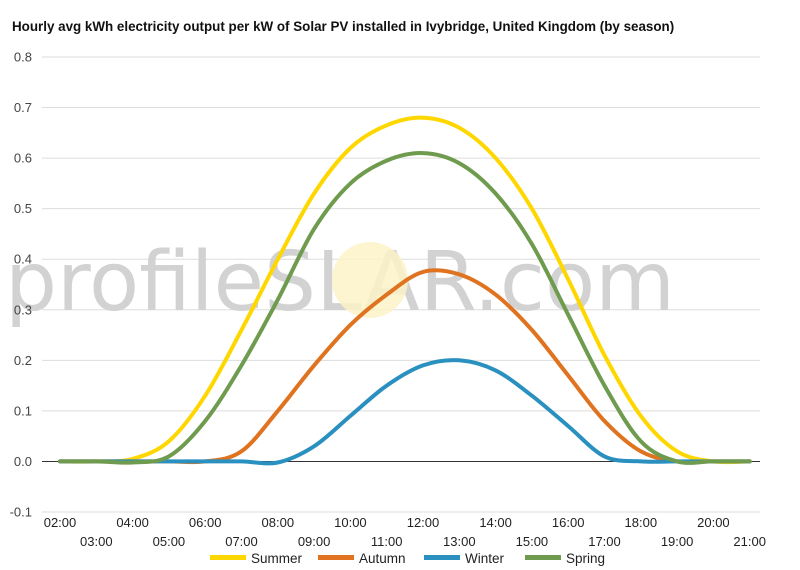 This screenshot has height=570, width=800. Describe the element at coordinates (60, 522) in the screenshot. I see `x-tick-label: 02:00` at that location.